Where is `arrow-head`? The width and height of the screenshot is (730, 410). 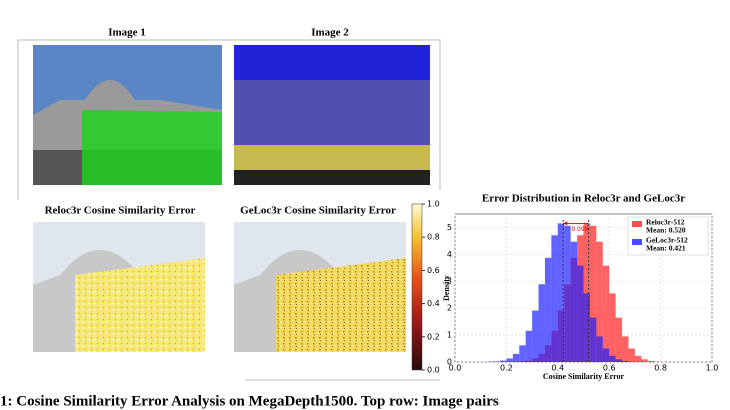
arrow-head is located at coordinates (565, 223).